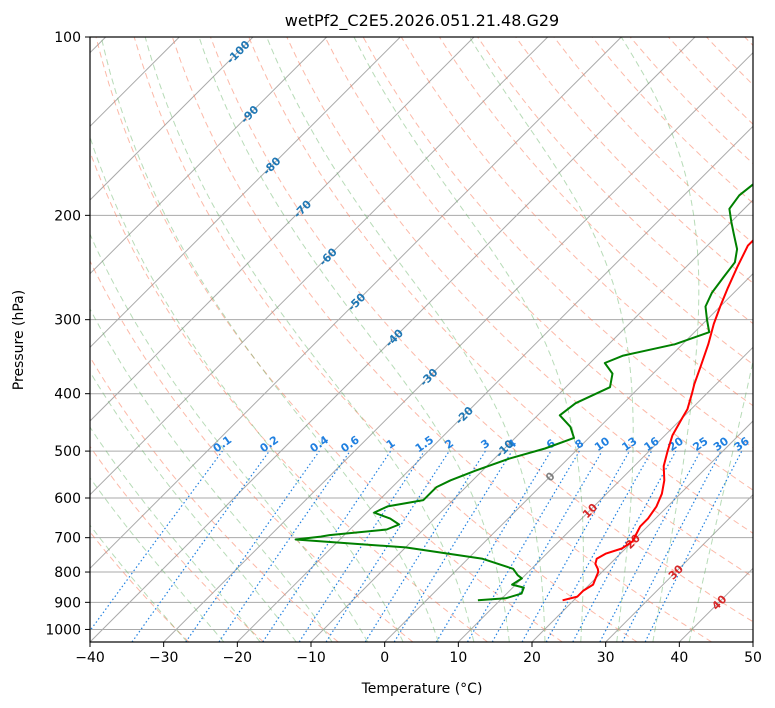 This screenshot has width=775, height=708. What do you see at coordinates (422, 21) in the screenshot?
I see `chart-title: wetPf2_C2E5.2026.051.21.48.G29` at bounding box center [422, 21].